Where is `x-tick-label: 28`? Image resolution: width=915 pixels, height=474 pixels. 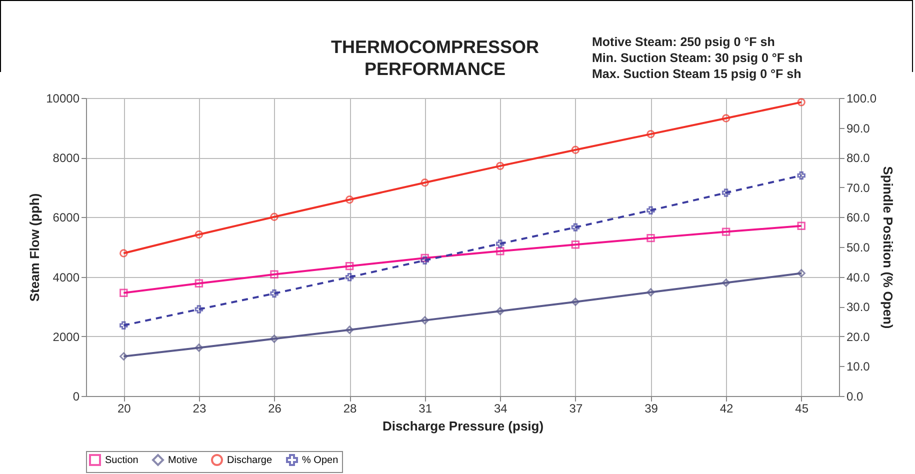 x-tick-label: 28 is located at coordinates (350, 409).